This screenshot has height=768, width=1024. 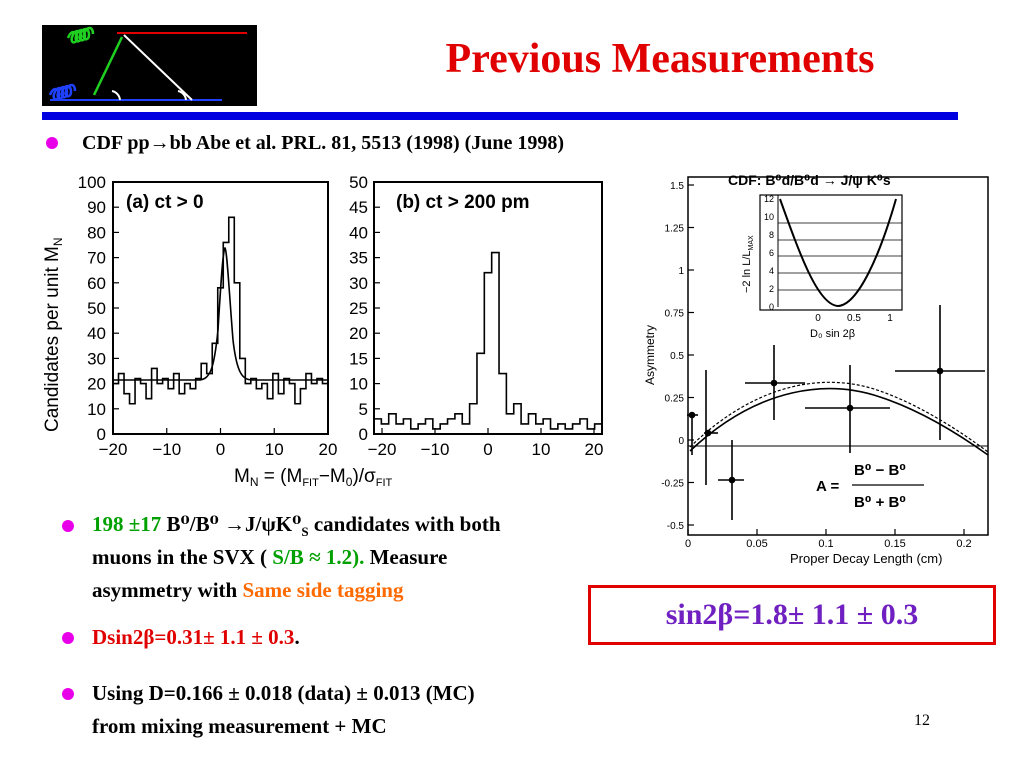 I want to click on fit-curve-dotted, so click(x=839, y=417).